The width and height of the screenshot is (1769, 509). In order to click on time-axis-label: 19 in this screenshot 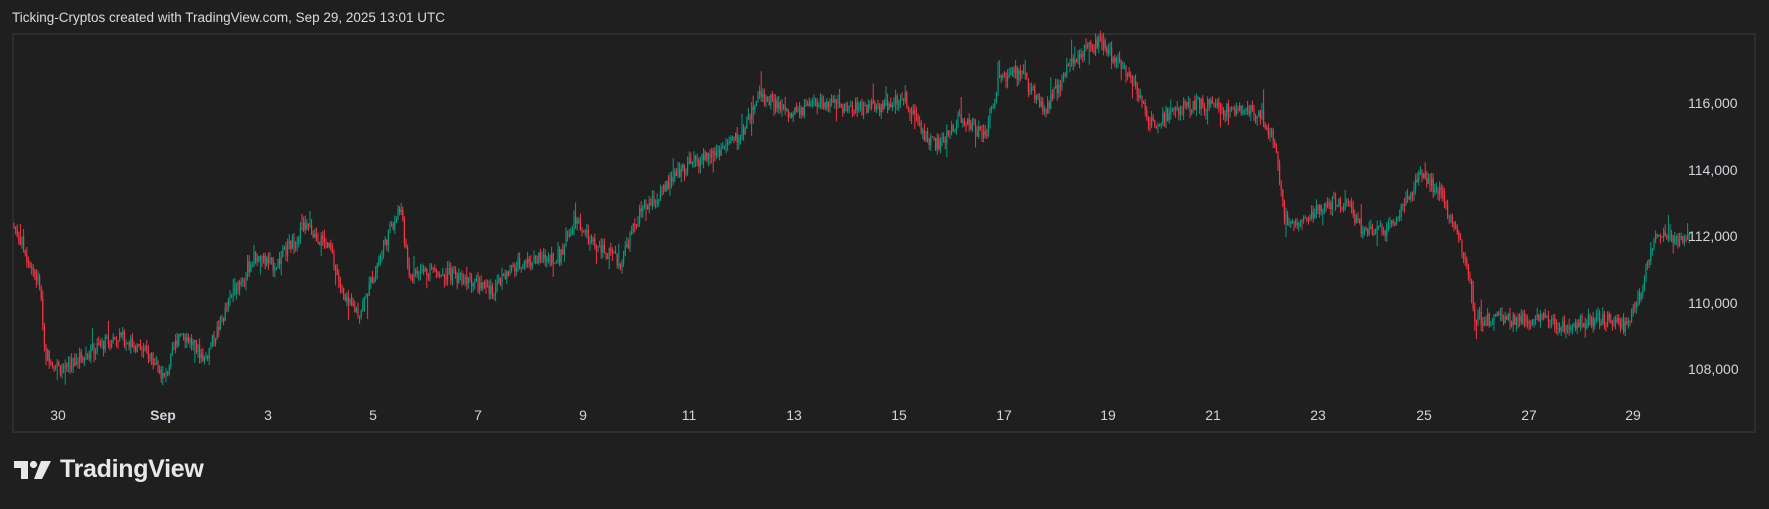, I will do `click(1108, 415)`.